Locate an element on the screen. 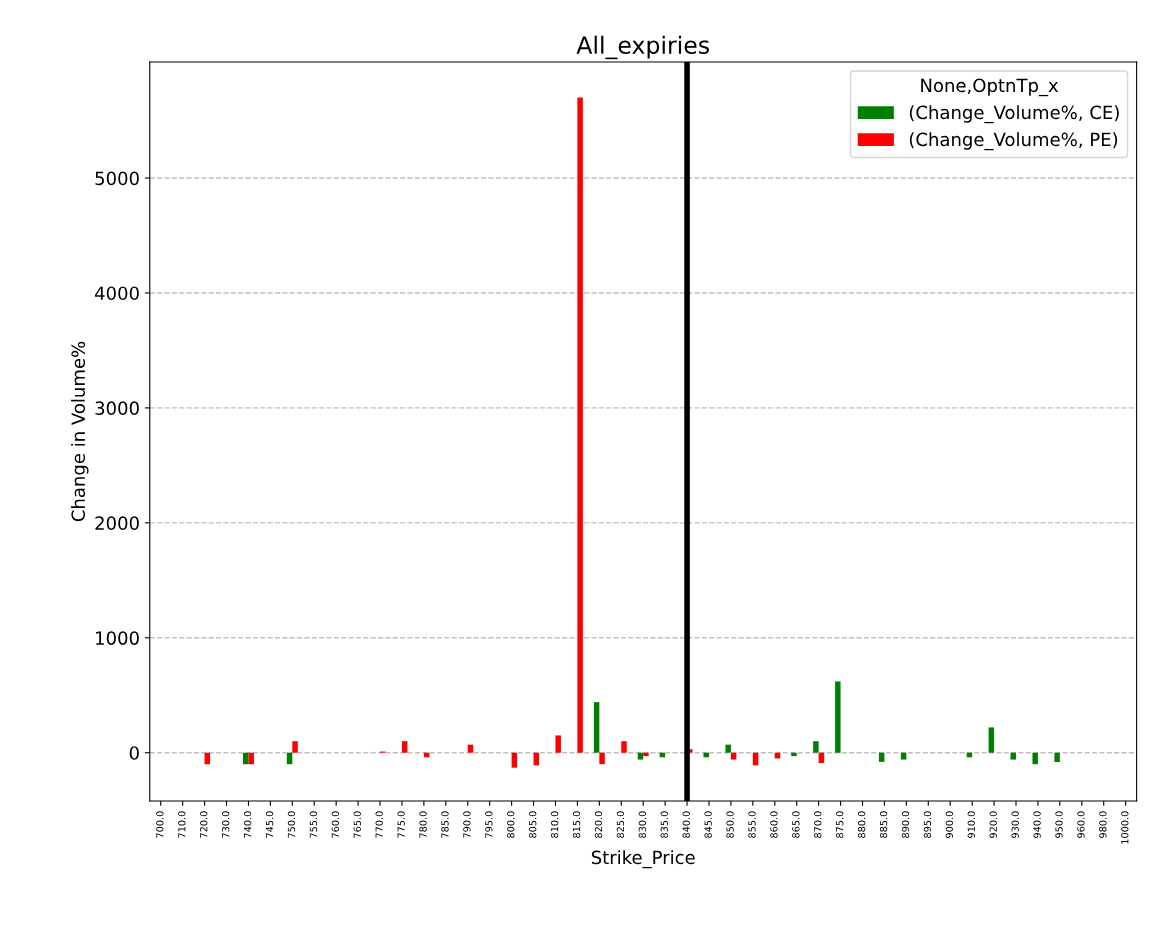 This screenshot has height=939, width=1161. x-tick-label: 820.0 is located at coordinates (598, 824).